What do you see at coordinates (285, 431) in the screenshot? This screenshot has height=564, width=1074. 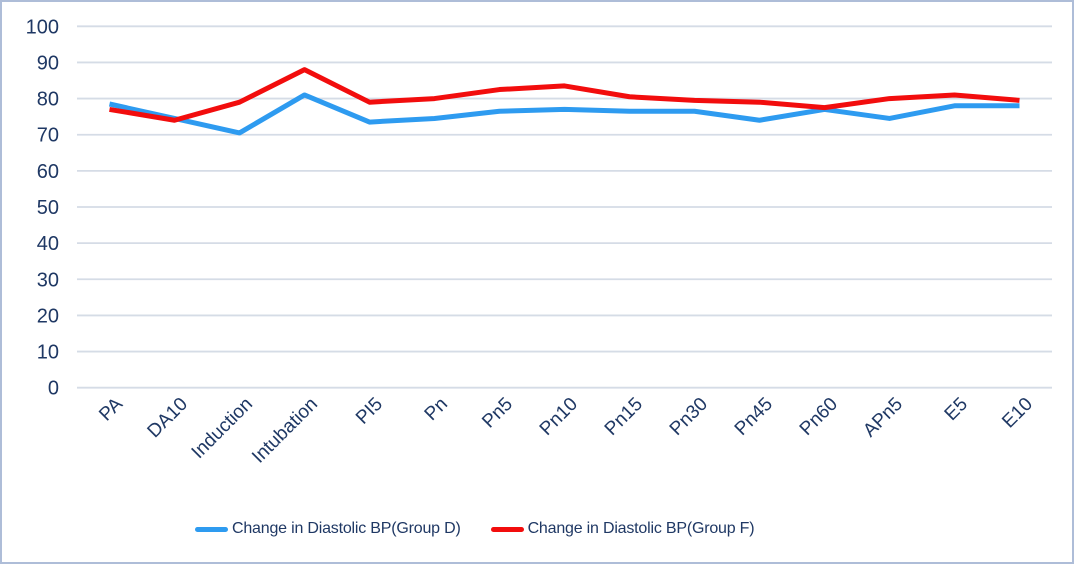 I see `x-axis-category-label: Intubation` at bounding box center [285, 431].